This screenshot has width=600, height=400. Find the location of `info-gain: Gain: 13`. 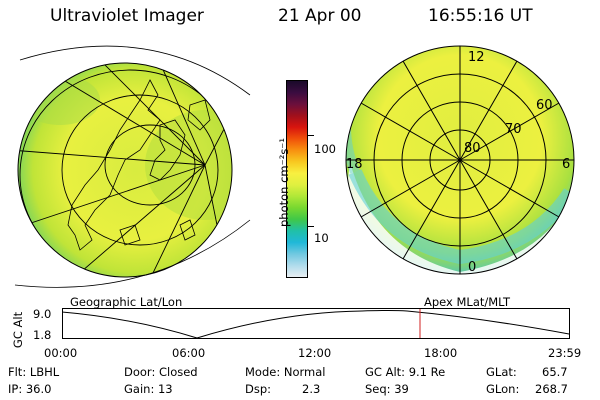

info-gain: Gain: 13 is located at coordinates (148, 389).